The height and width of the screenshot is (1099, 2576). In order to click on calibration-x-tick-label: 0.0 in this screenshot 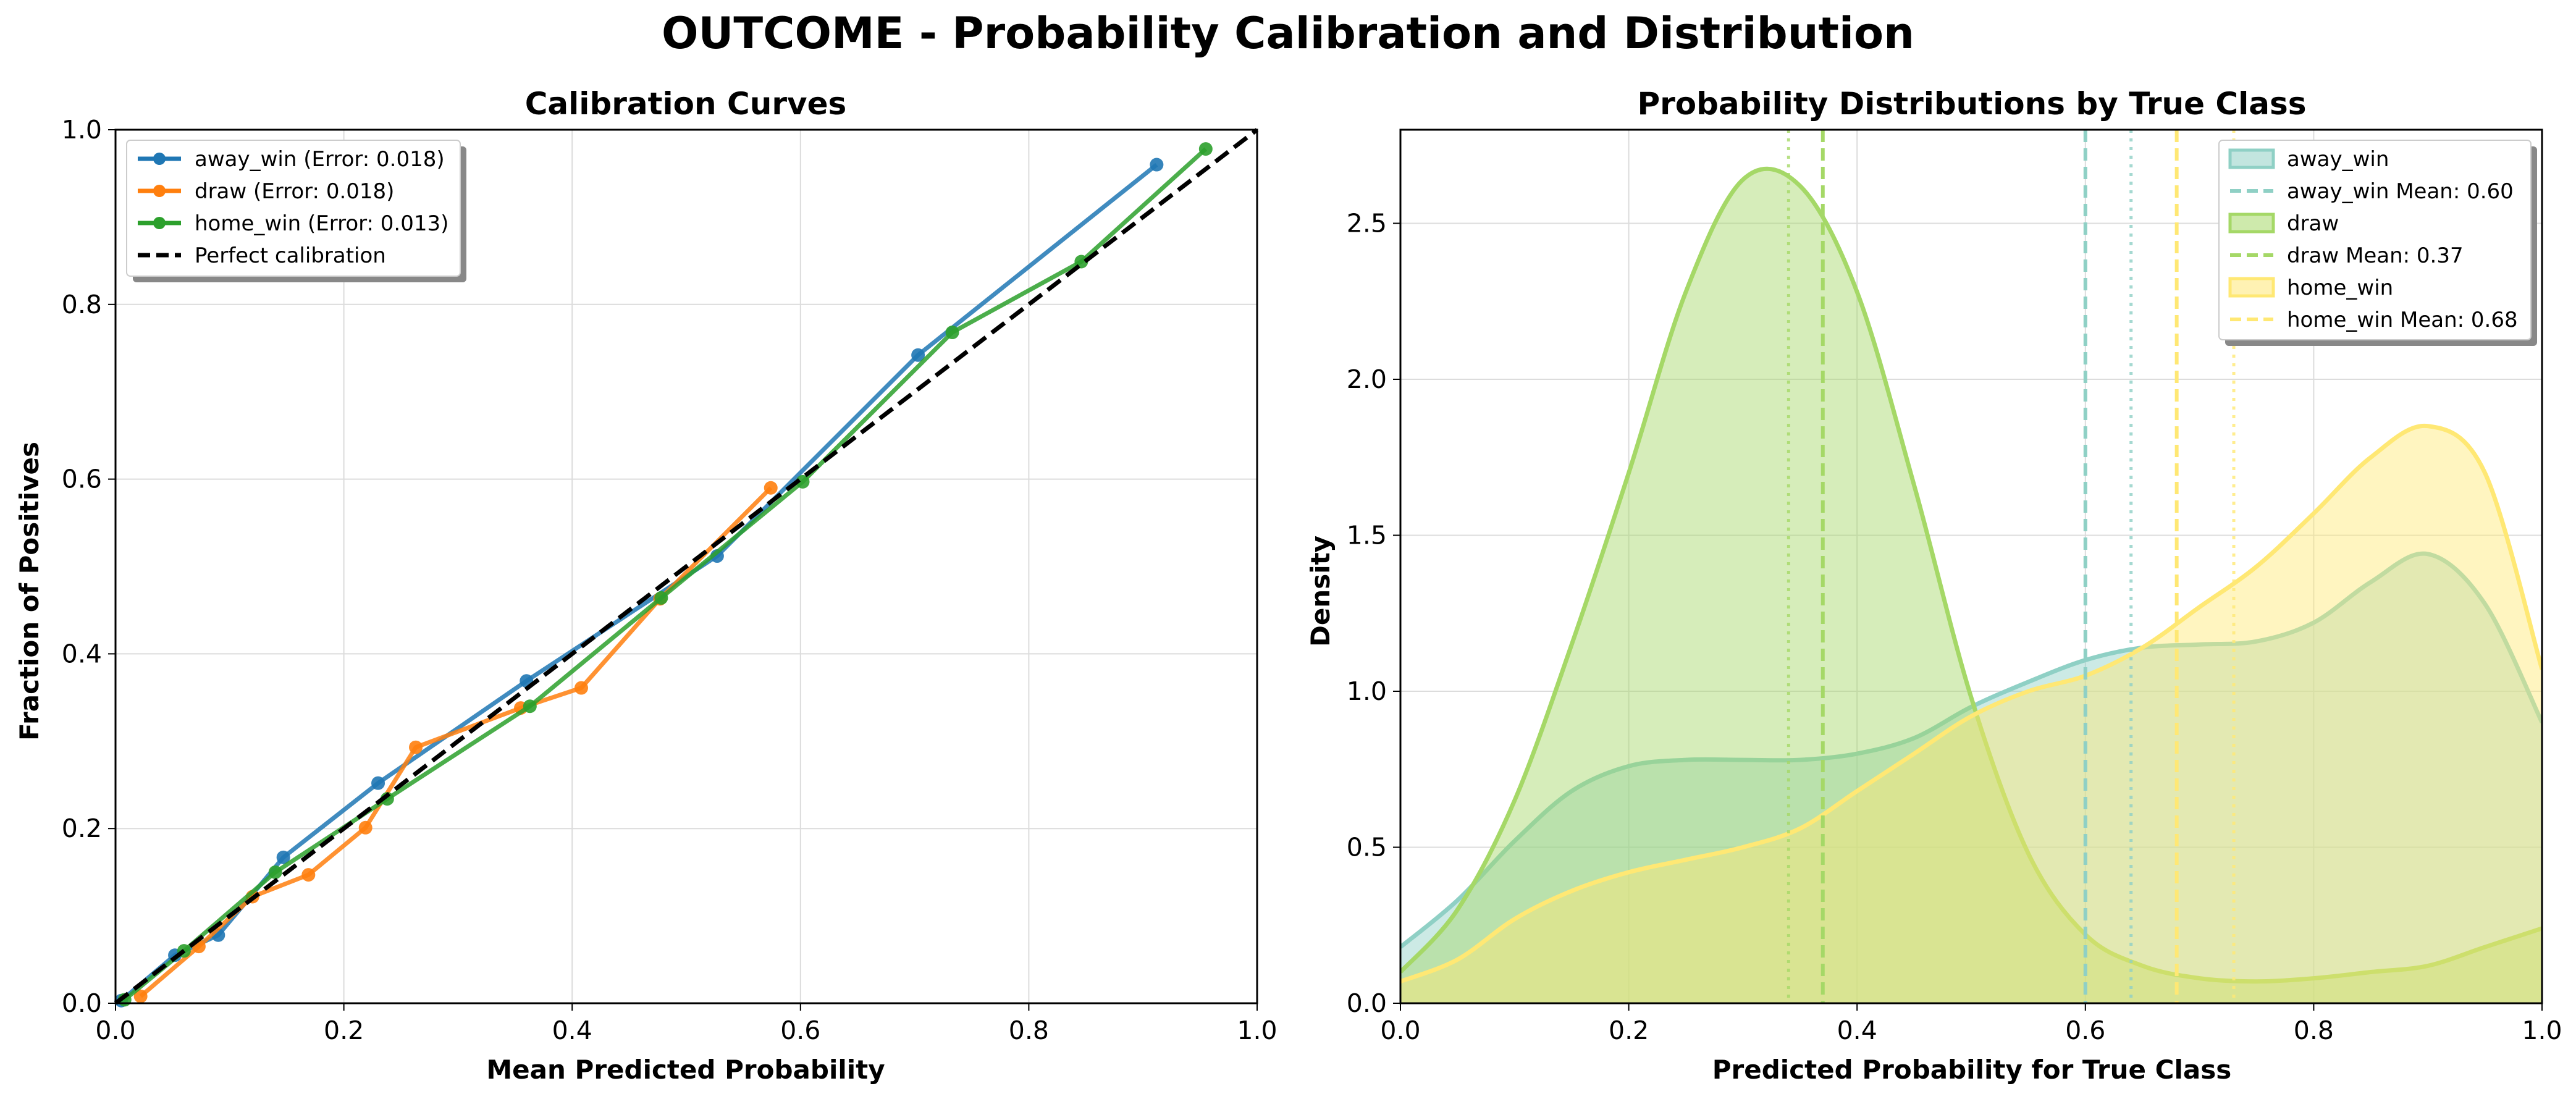, I will do `click(115, 1030)`.